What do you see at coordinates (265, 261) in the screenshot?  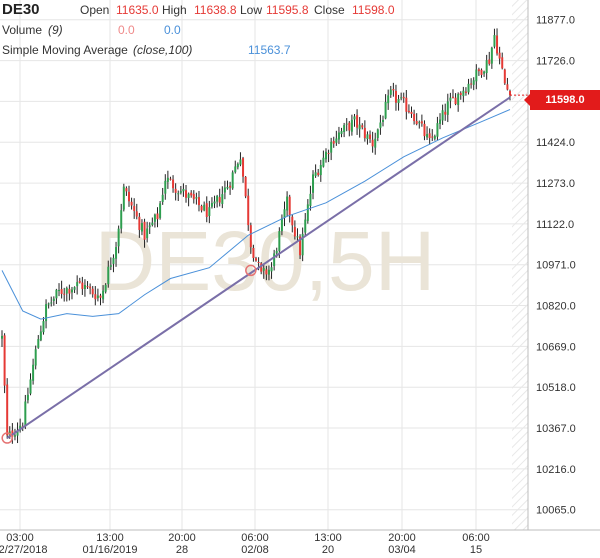 I see `chart-watermark: DE30,5H` at bounding box center [265, 261].